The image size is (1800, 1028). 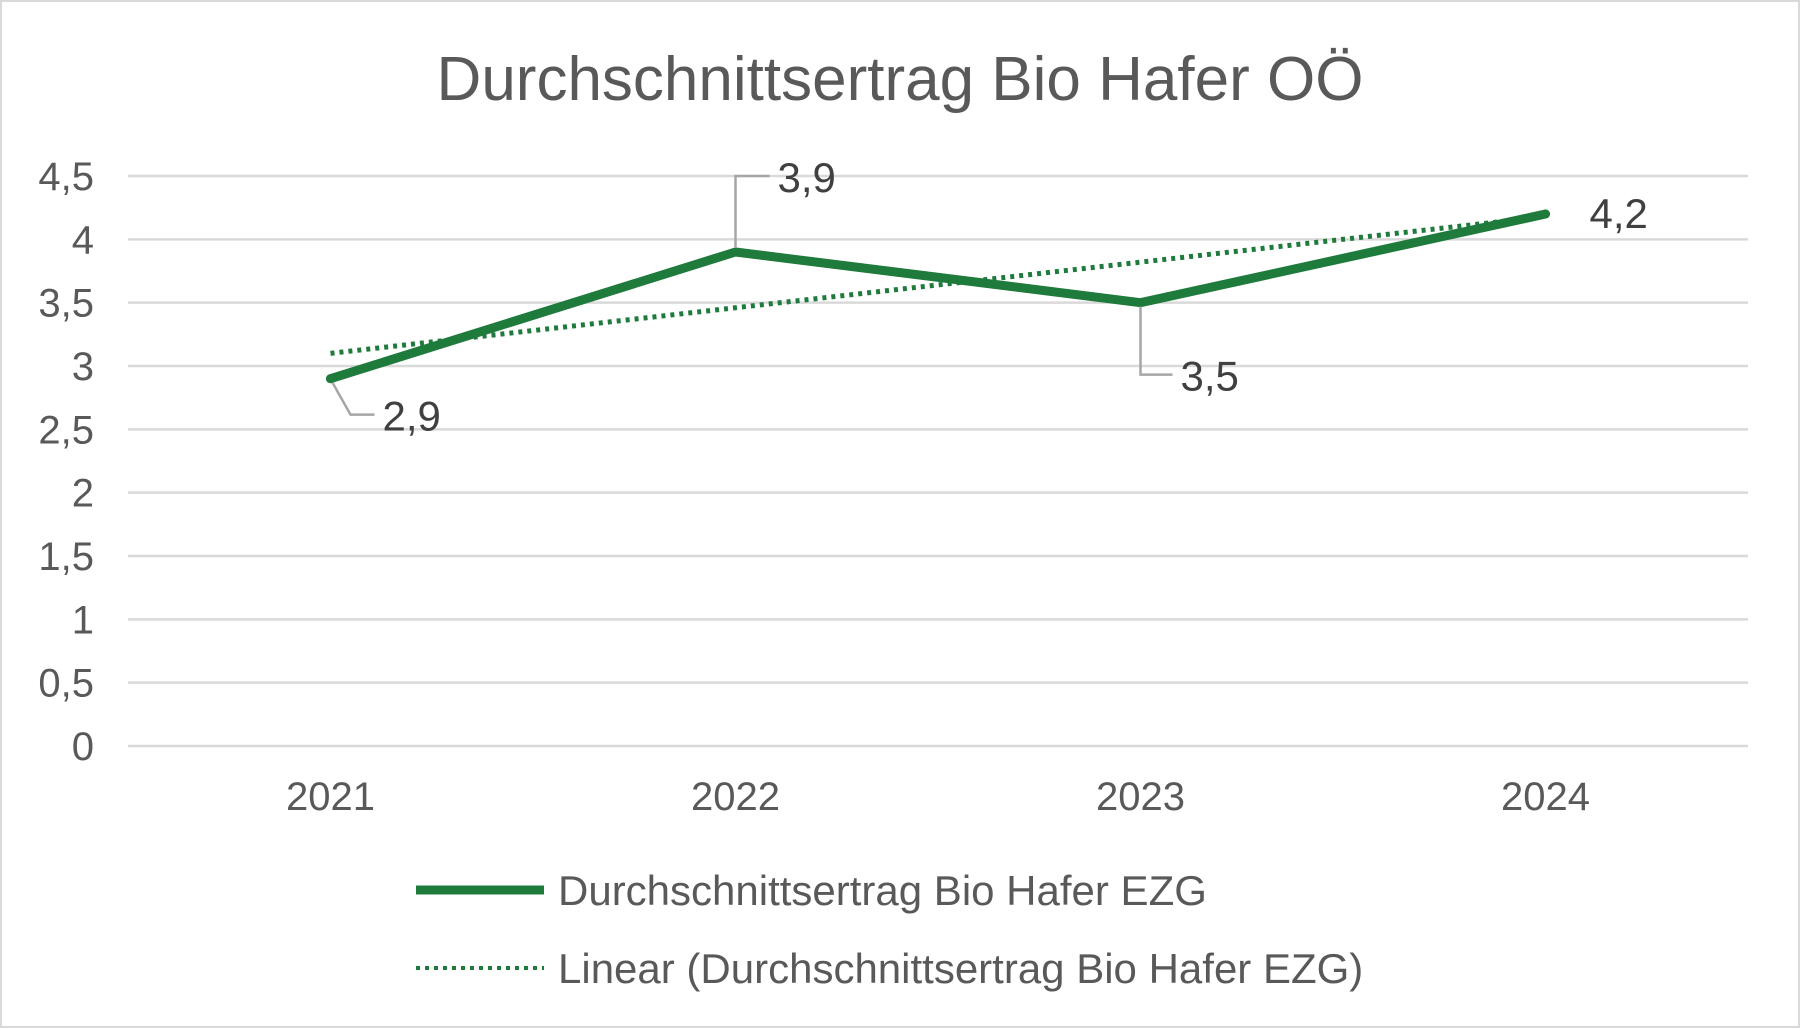 I want to click on x-tick-label: 2021, so click(x=330, y=797).